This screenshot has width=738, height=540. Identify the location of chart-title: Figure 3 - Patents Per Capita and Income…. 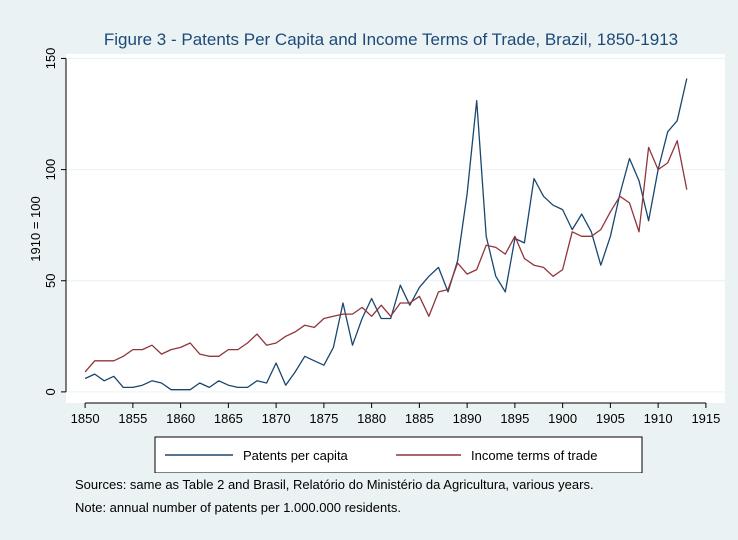
(391, 39).